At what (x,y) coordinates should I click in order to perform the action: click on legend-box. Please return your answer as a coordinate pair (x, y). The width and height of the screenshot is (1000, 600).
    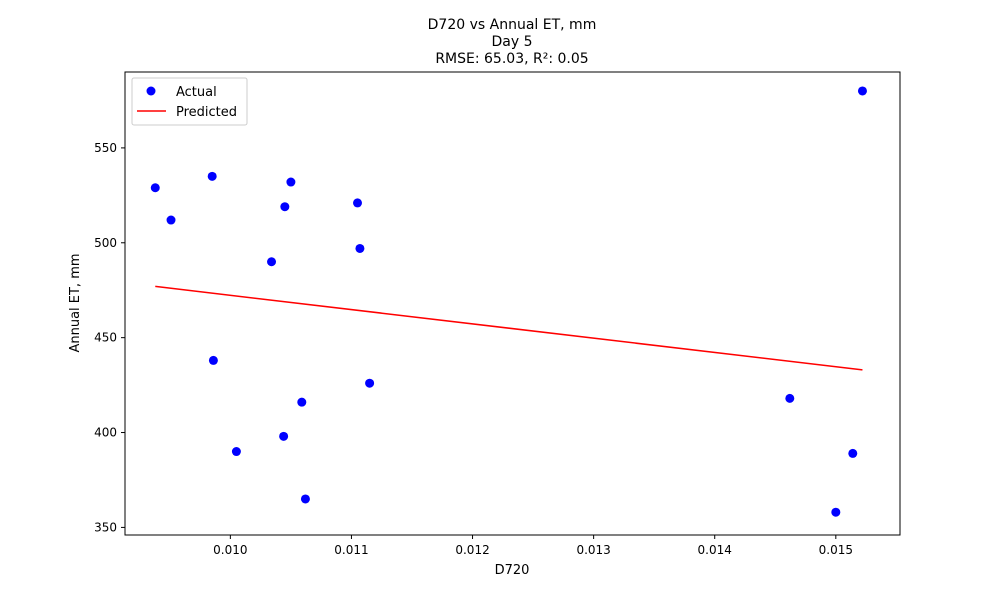
    Looking at the image, I should click on (189, 101).